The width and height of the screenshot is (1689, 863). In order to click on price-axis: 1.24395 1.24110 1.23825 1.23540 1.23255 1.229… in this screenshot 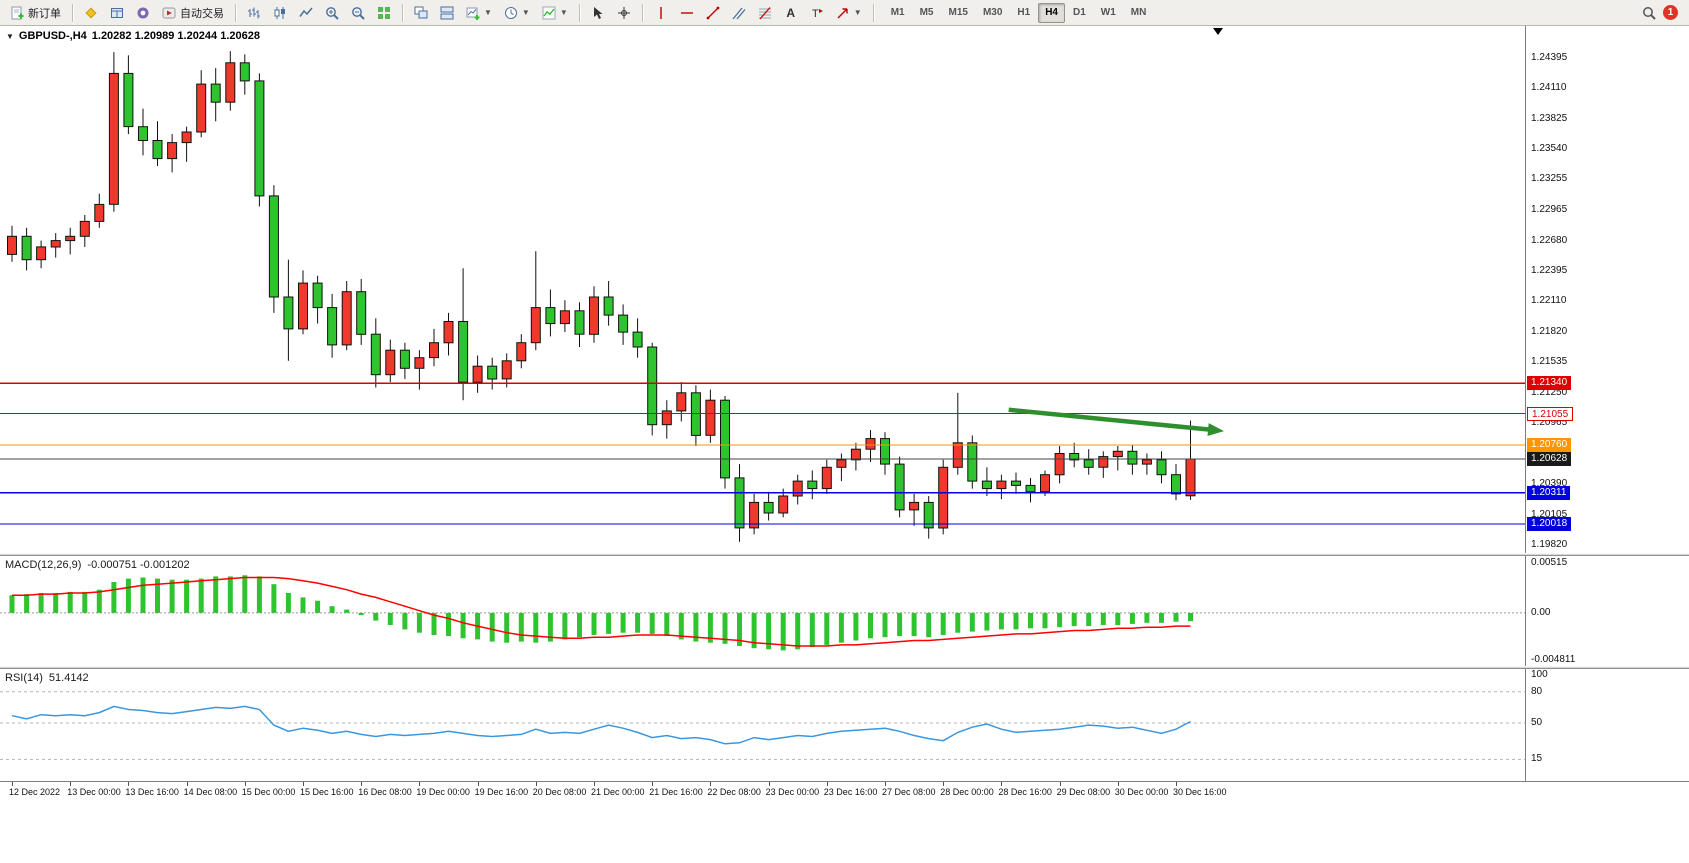, I will do `click(1607, 403)`.